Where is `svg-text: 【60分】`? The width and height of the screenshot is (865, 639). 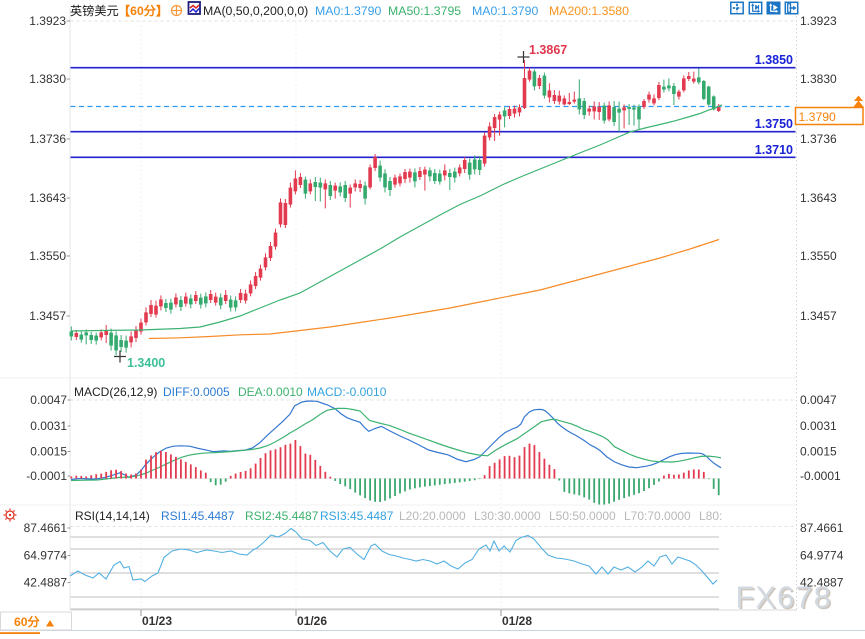 svg-text: 【60分】 is located at coordinates (143, 10).